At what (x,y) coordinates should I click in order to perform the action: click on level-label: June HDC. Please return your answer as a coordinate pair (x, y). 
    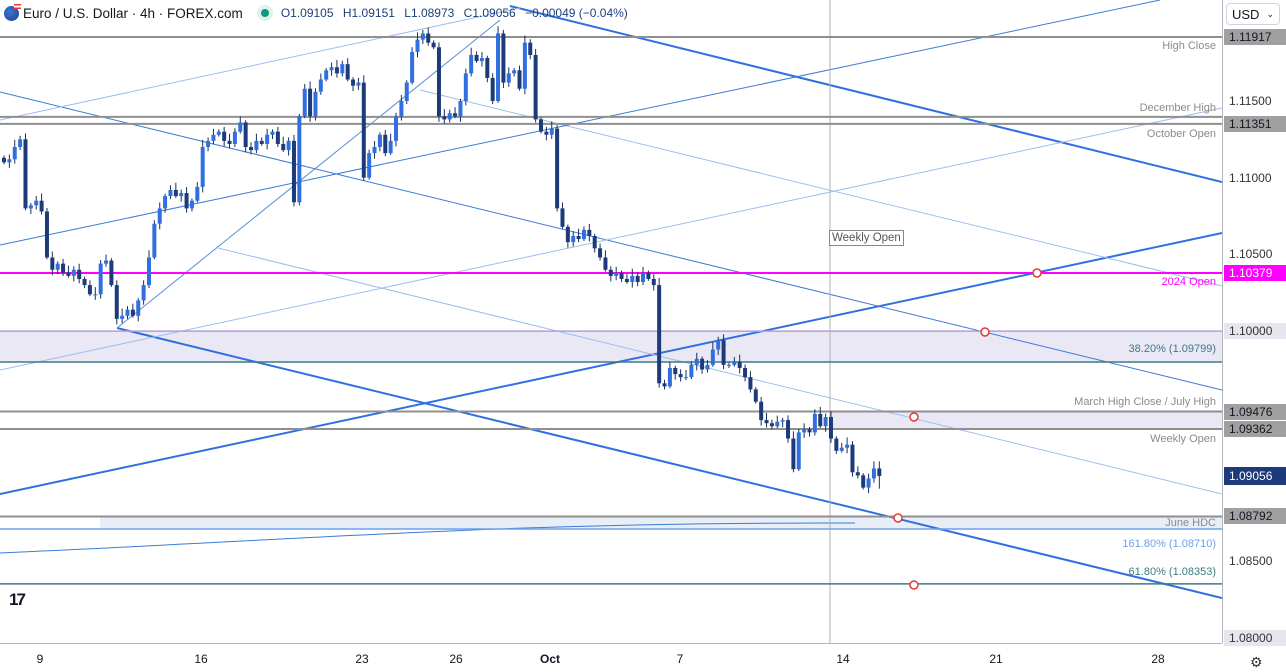
    Looking at the image, I should click on (1190, 523).